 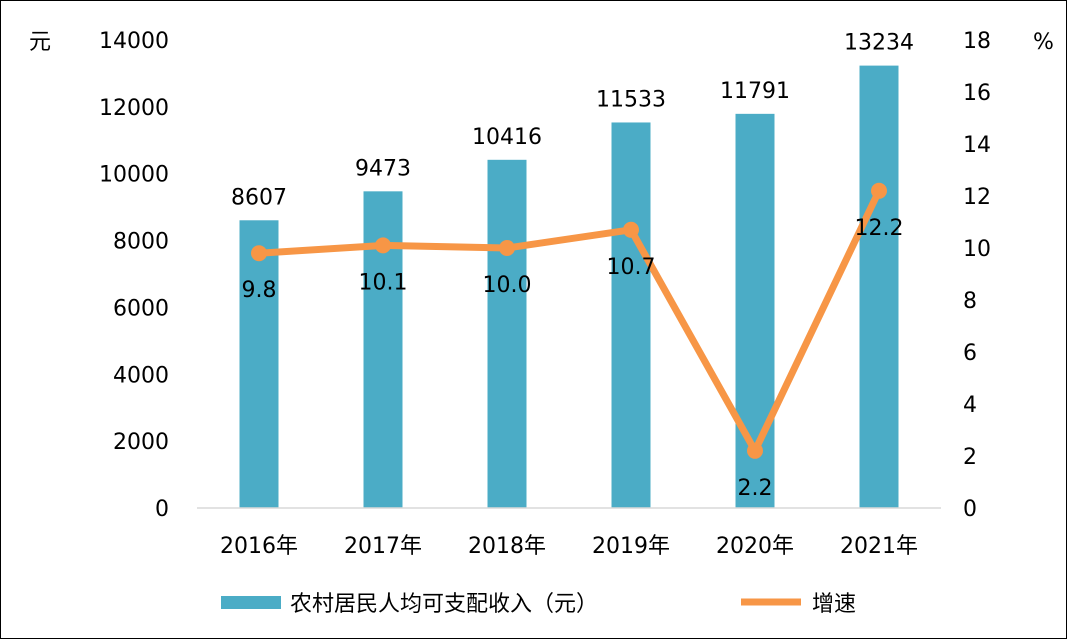 I want to click on left-axis: 0 2000 4000 6000 8000 10000 12000 14000, so click(x=134, y=275).